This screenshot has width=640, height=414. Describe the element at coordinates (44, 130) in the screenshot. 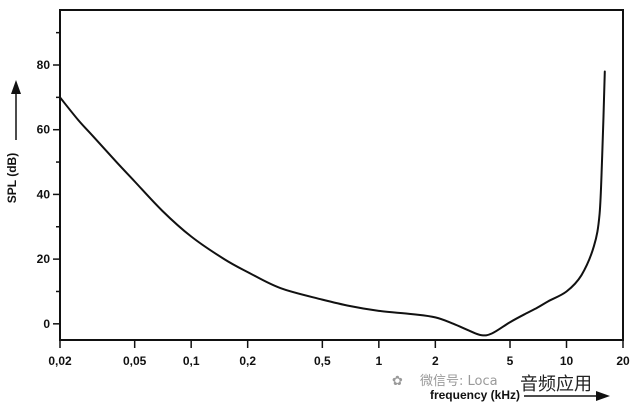

I see `y-tick-label: 60` at that location.